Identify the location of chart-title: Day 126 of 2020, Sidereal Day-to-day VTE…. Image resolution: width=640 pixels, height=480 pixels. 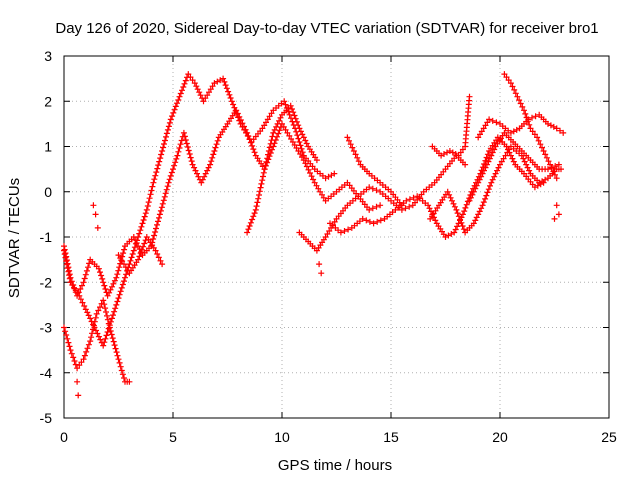
(326, 28).